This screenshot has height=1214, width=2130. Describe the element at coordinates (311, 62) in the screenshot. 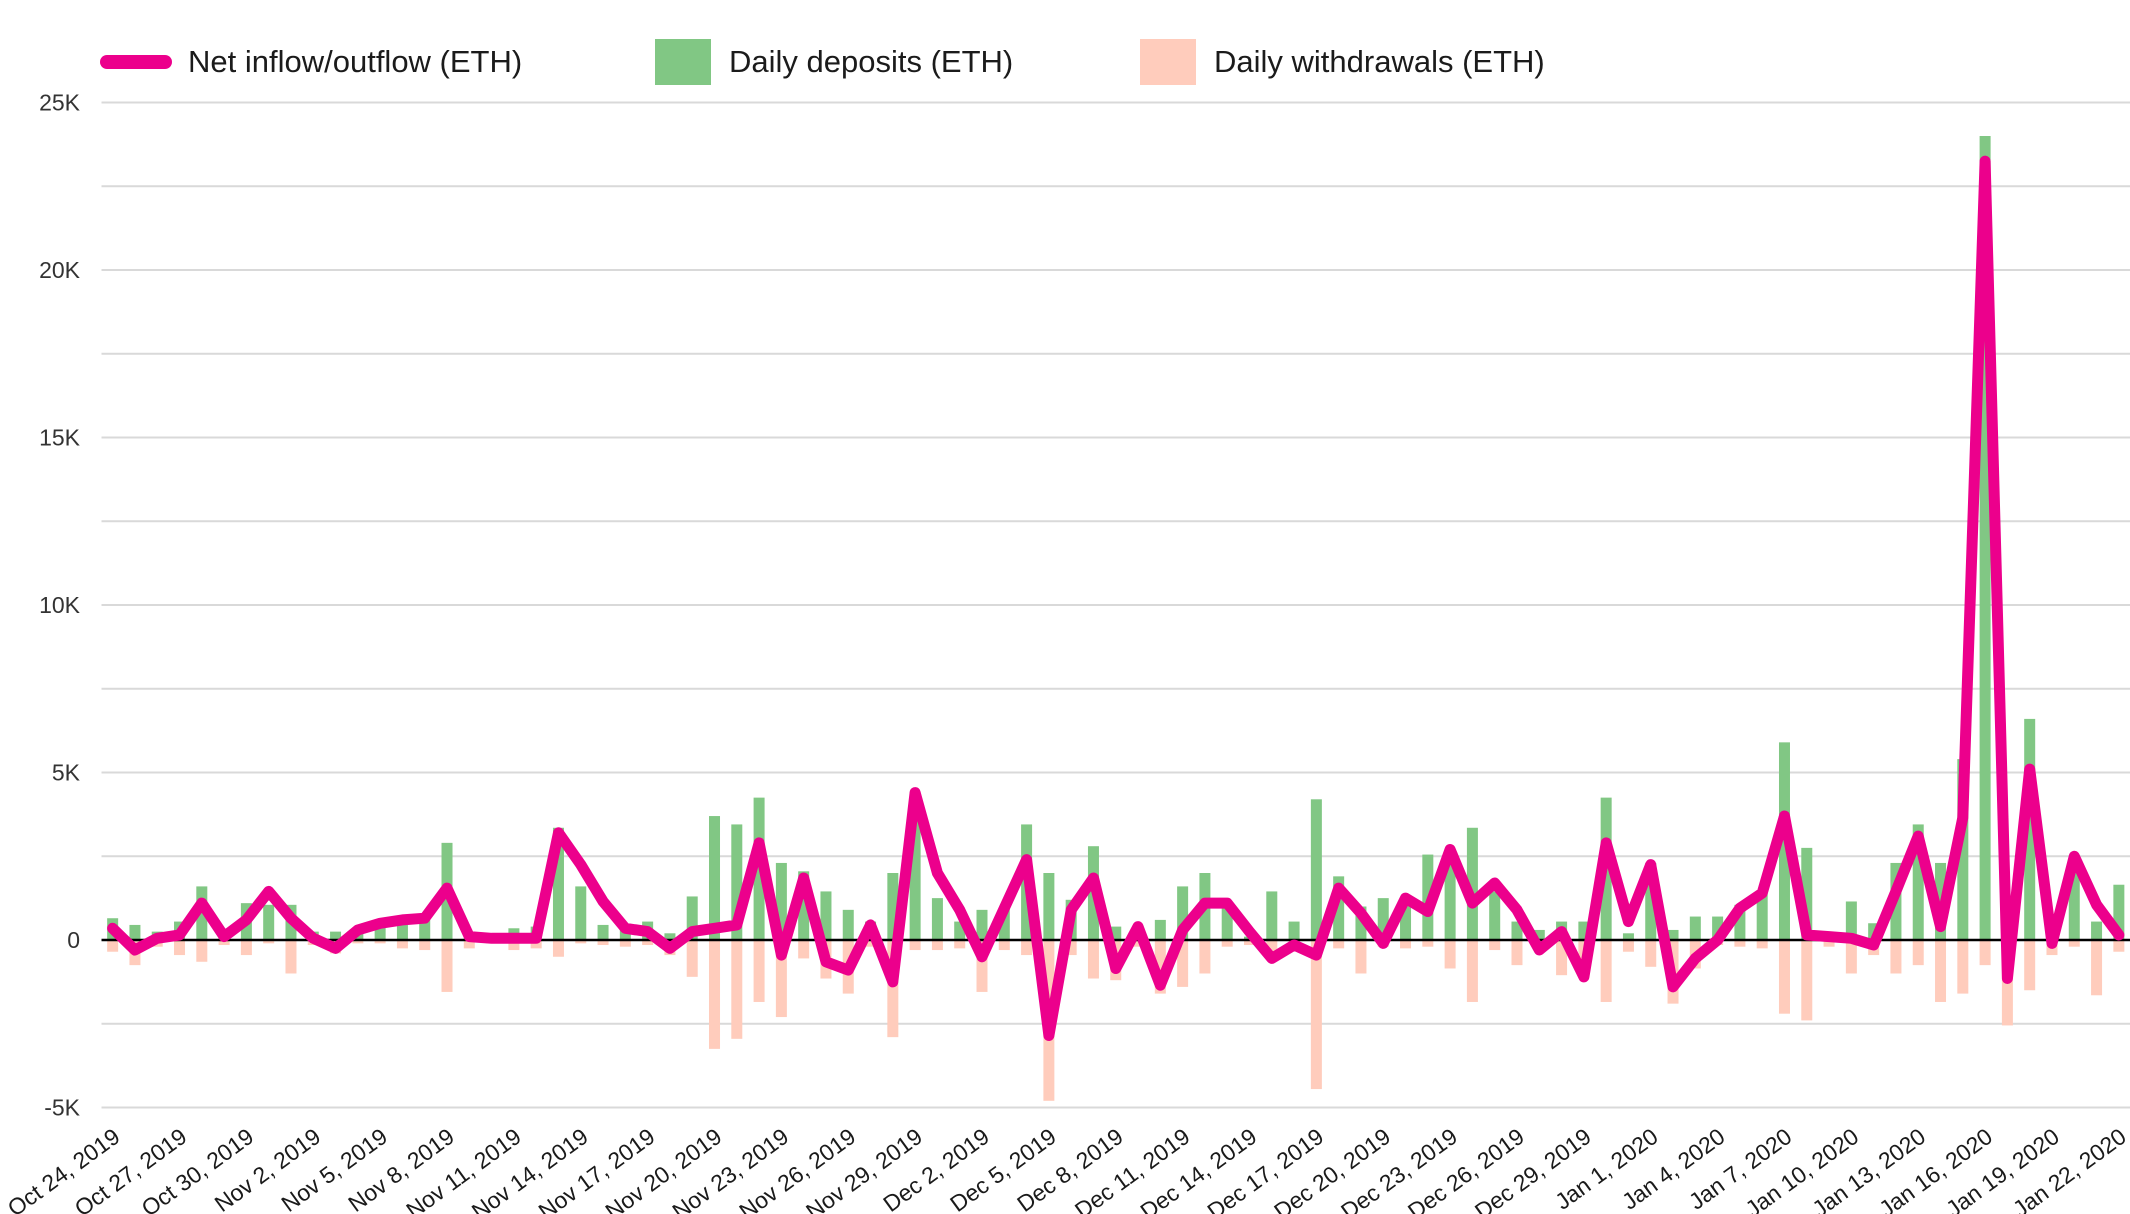

I see `legend-item-net-inflow: Net inflow/outflow (ETH)` at that location.